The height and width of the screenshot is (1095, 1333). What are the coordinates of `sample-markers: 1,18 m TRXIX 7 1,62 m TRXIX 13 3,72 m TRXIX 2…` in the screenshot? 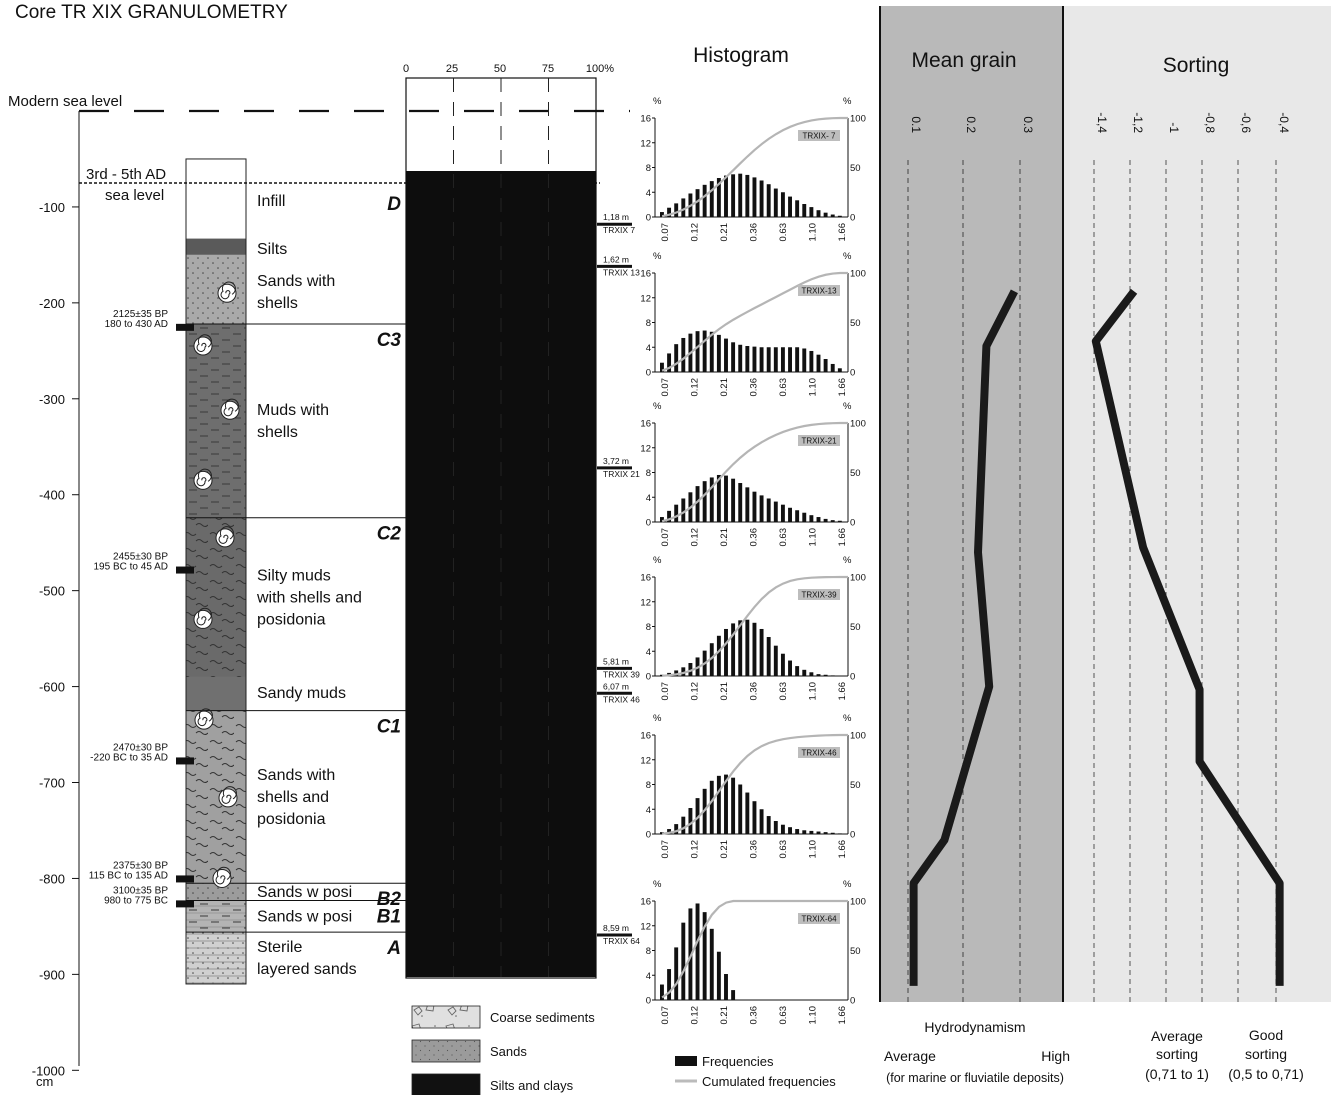 It's located at (618, 579).